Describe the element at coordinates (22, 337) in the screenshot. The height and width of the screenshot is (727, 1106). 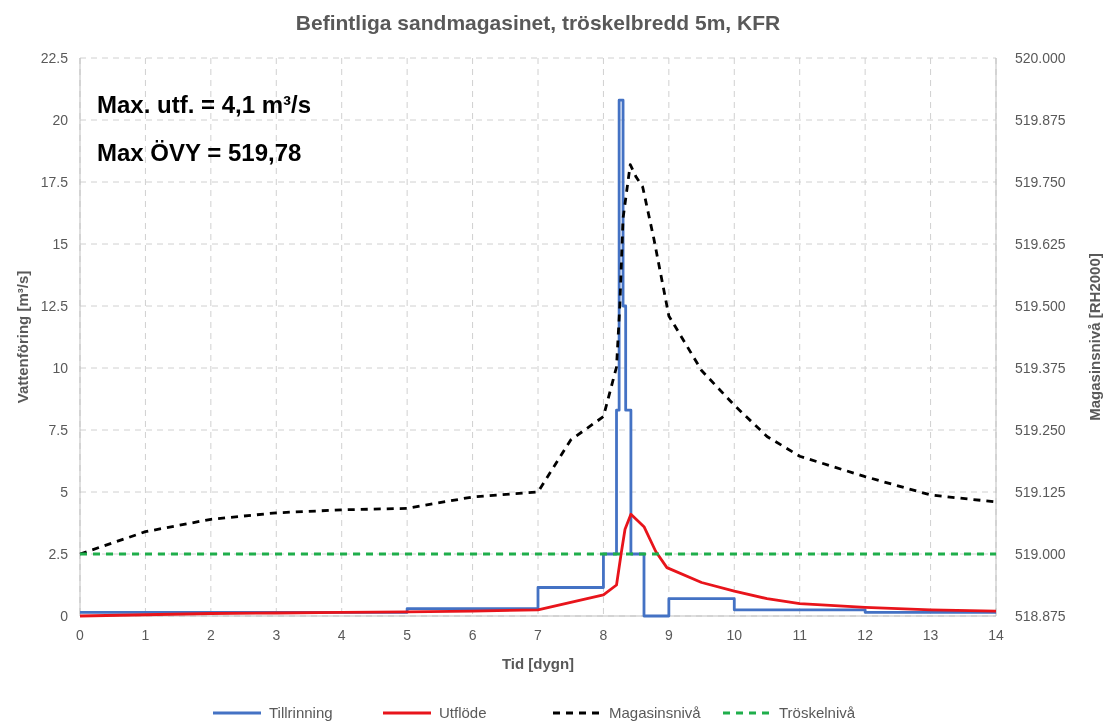
I see `y-axis-title: Vattenföring [m³/s]` at that location.